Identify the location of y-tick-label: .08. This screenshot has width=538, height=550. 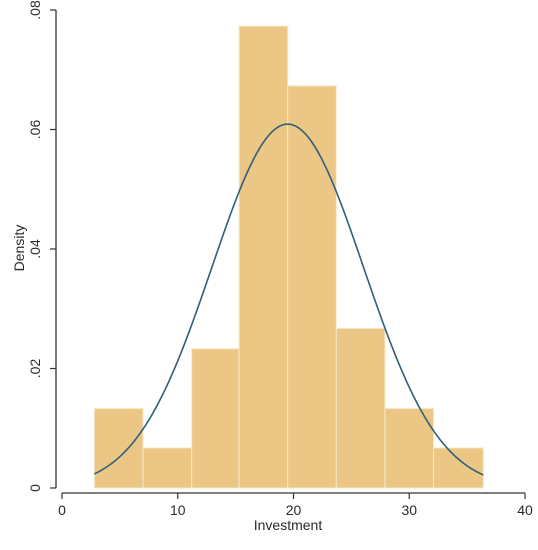
(35, 10).